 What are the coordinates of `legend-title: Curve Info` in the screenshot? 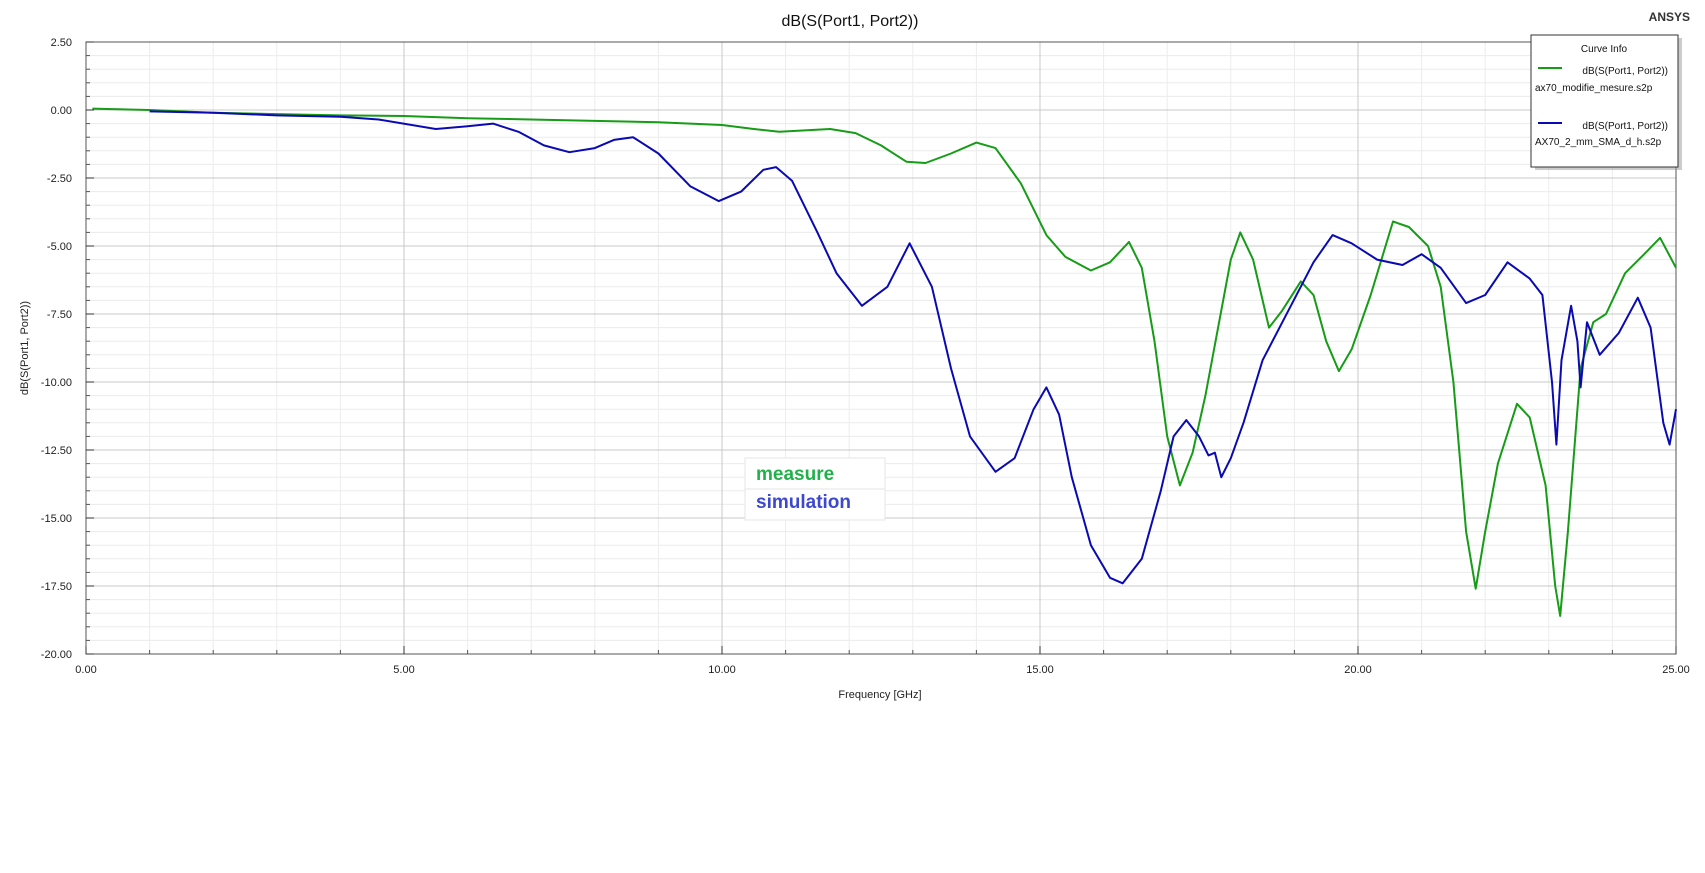 It's located at (1604, 49).